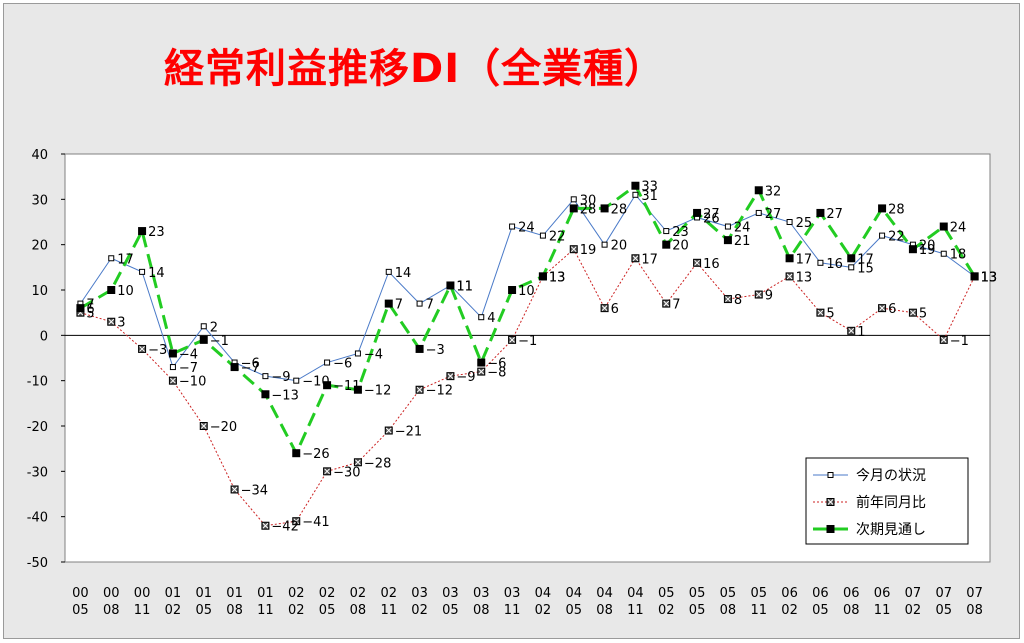 The width and height of the screenshot is (1024, 643). What do you see at coordinates (37, 472) in the screenshot?
I see `y-tick-label: -30` at bounding box center [37, 472].